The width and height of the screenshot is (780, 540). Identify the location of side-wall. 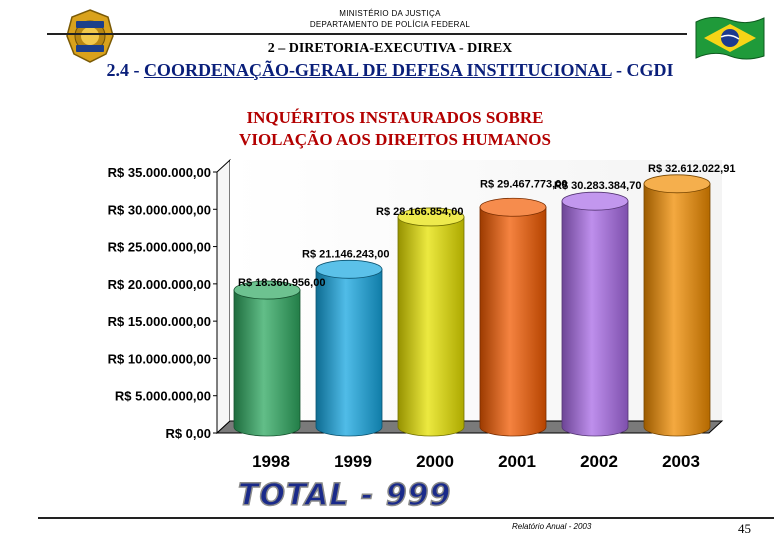
(223, 296).